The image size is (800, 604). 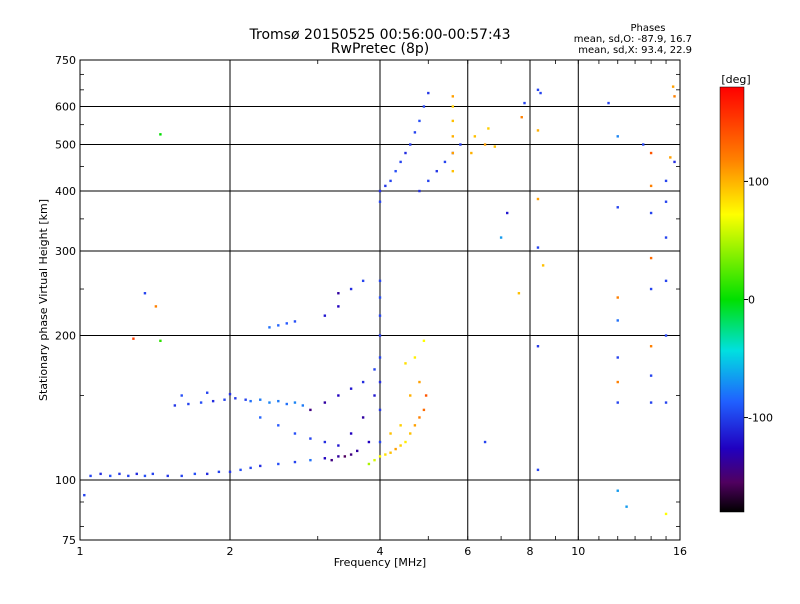 What do you see at coordinates (758, 300) in the screenshot?
I see `colorbar-ticks: 100 0 -100` at bounding box center [758, 300].